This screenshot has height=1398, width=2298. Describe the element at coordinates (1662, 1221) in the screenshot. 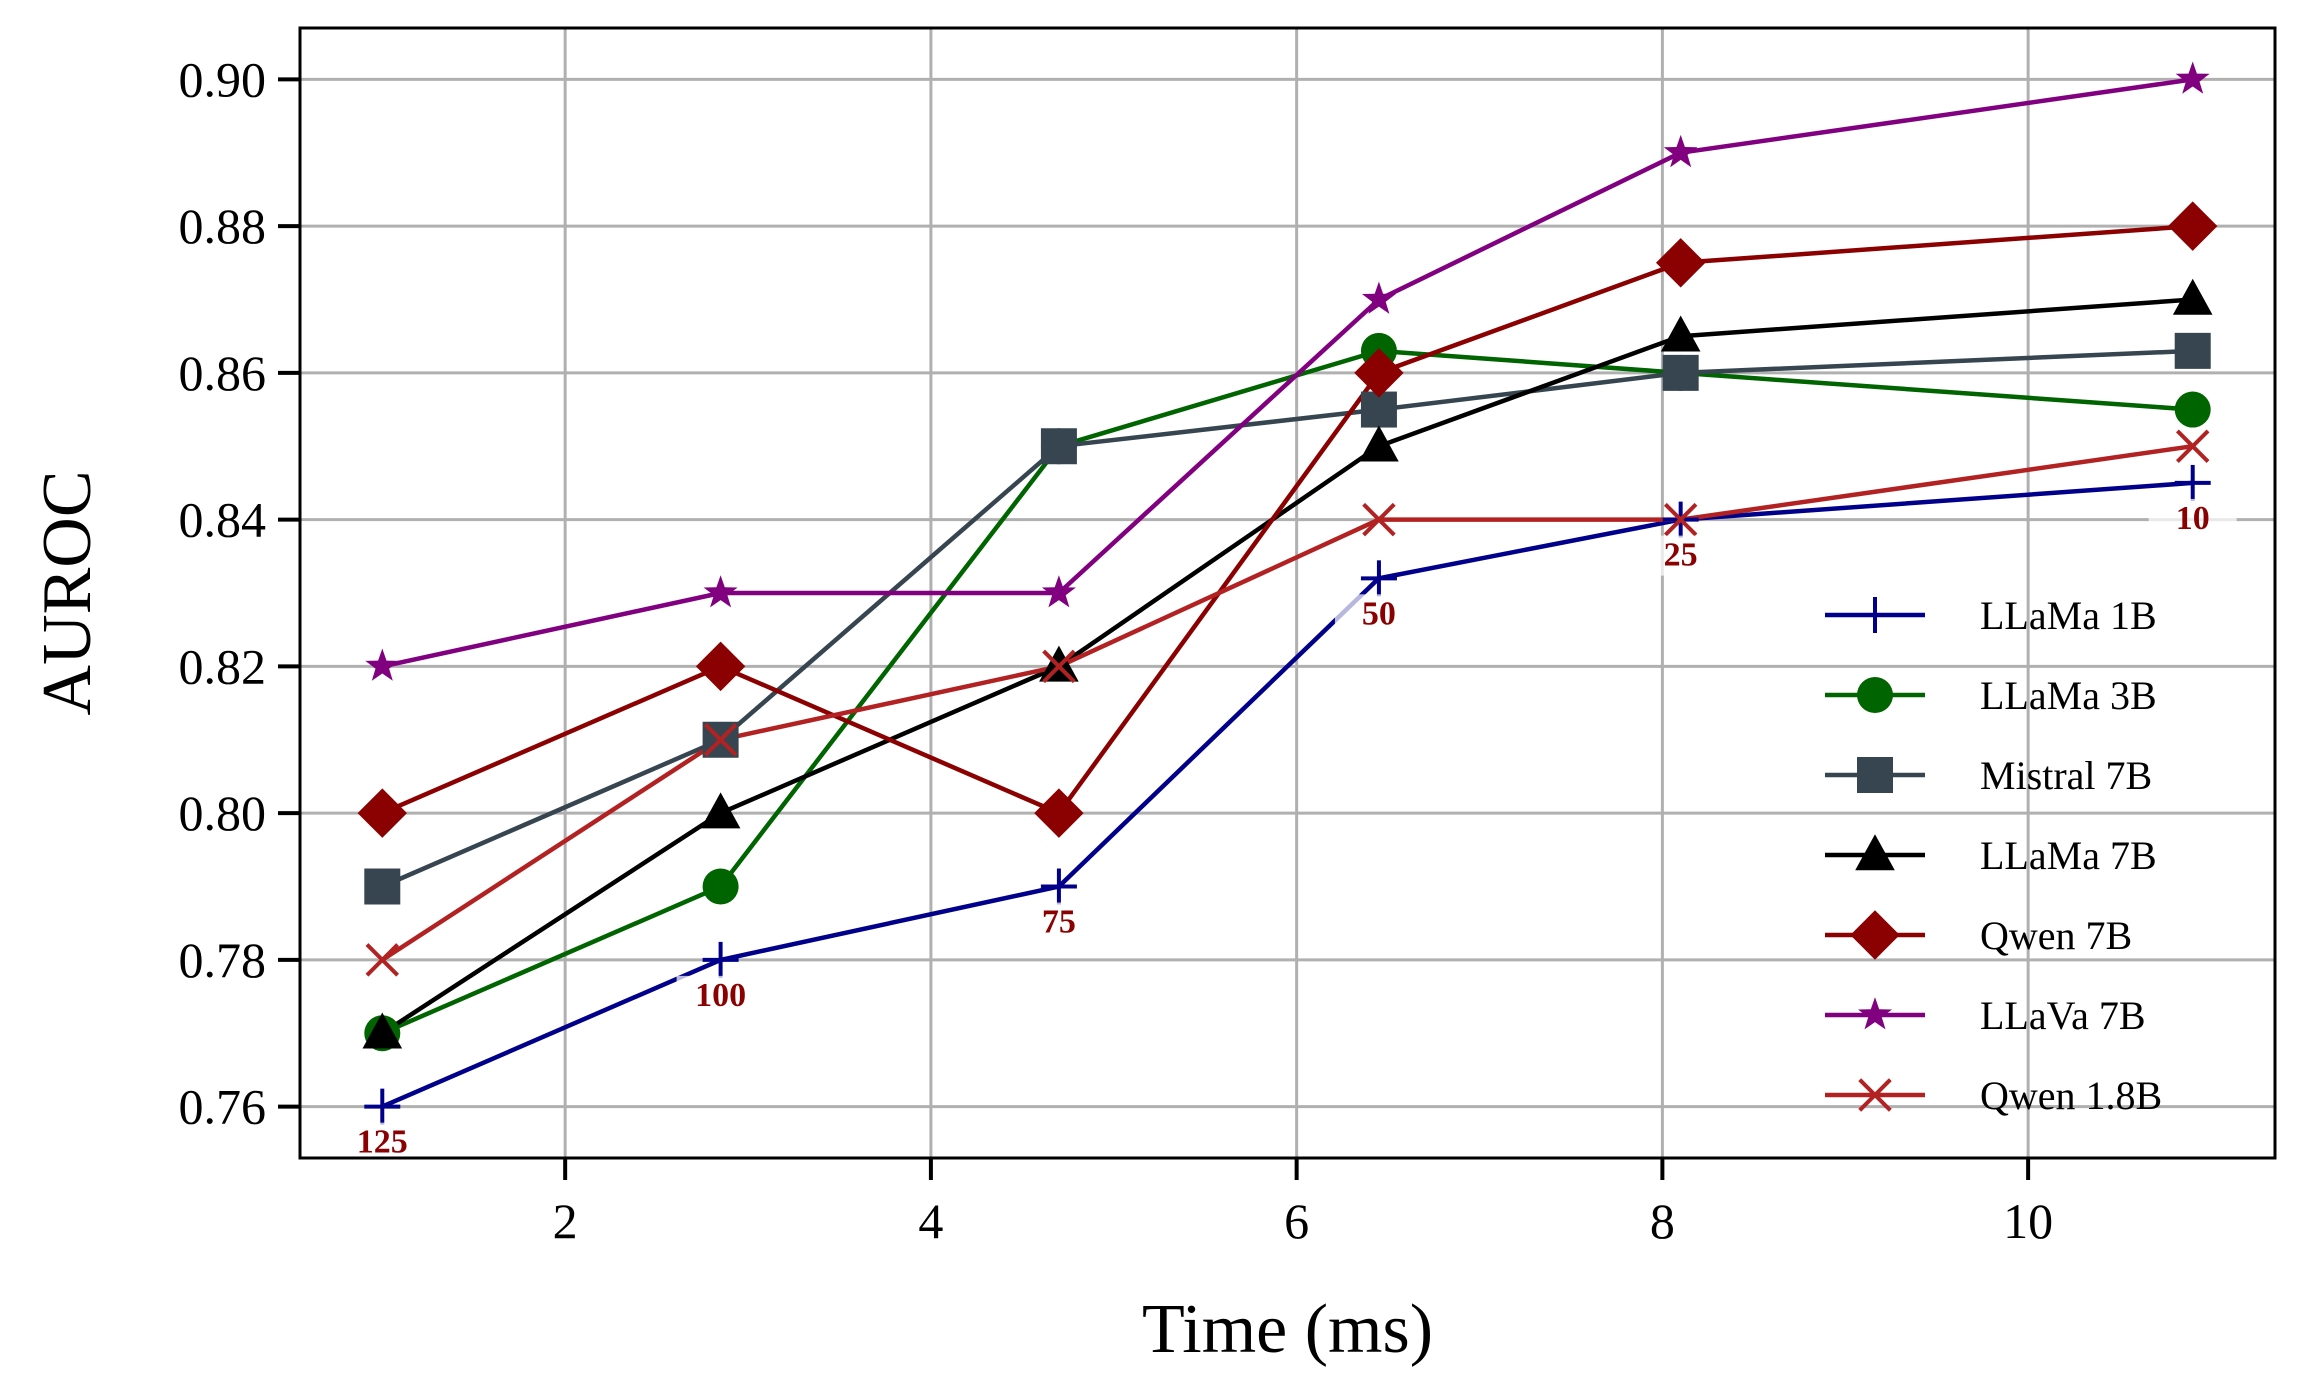

I see `x-tick-label: 8` at that location.